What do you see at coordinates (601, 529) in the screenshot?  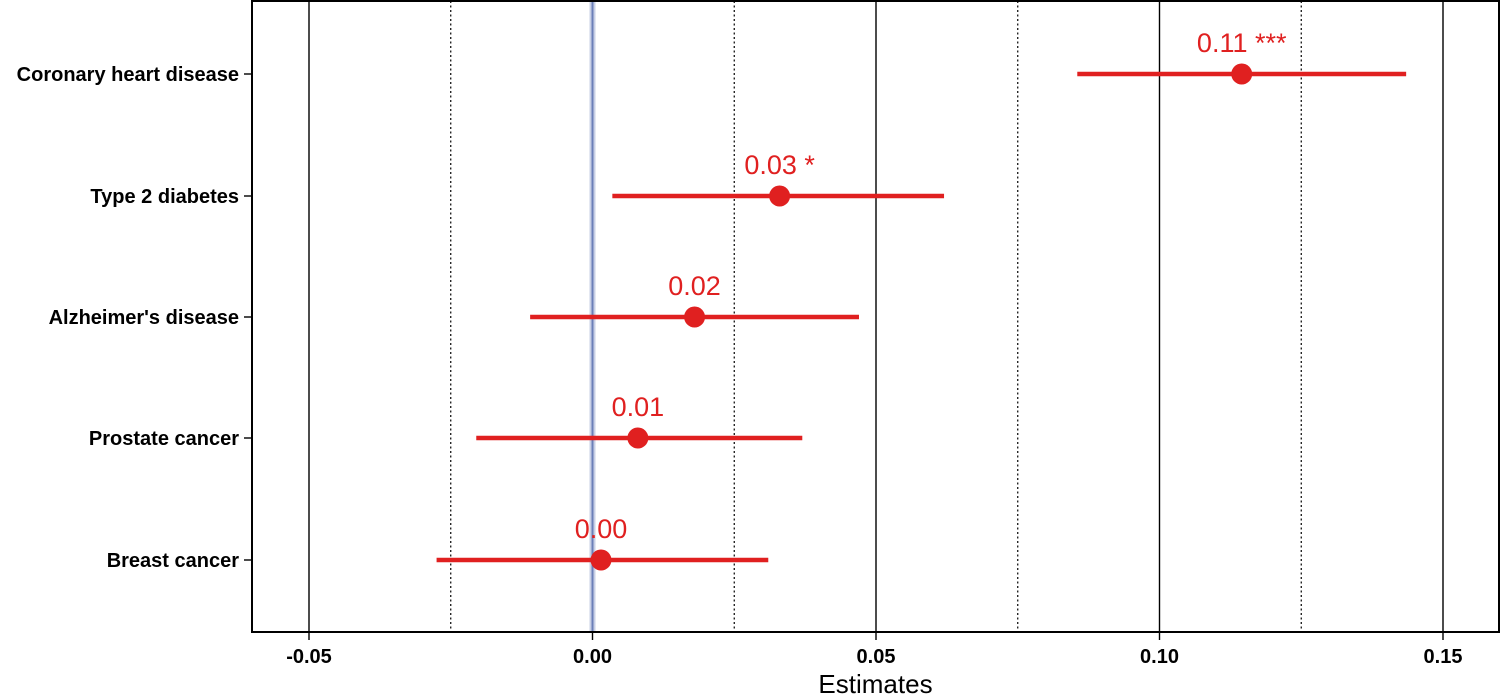 I see `estimate-label: 0.00` at bounding box center [601, 529].